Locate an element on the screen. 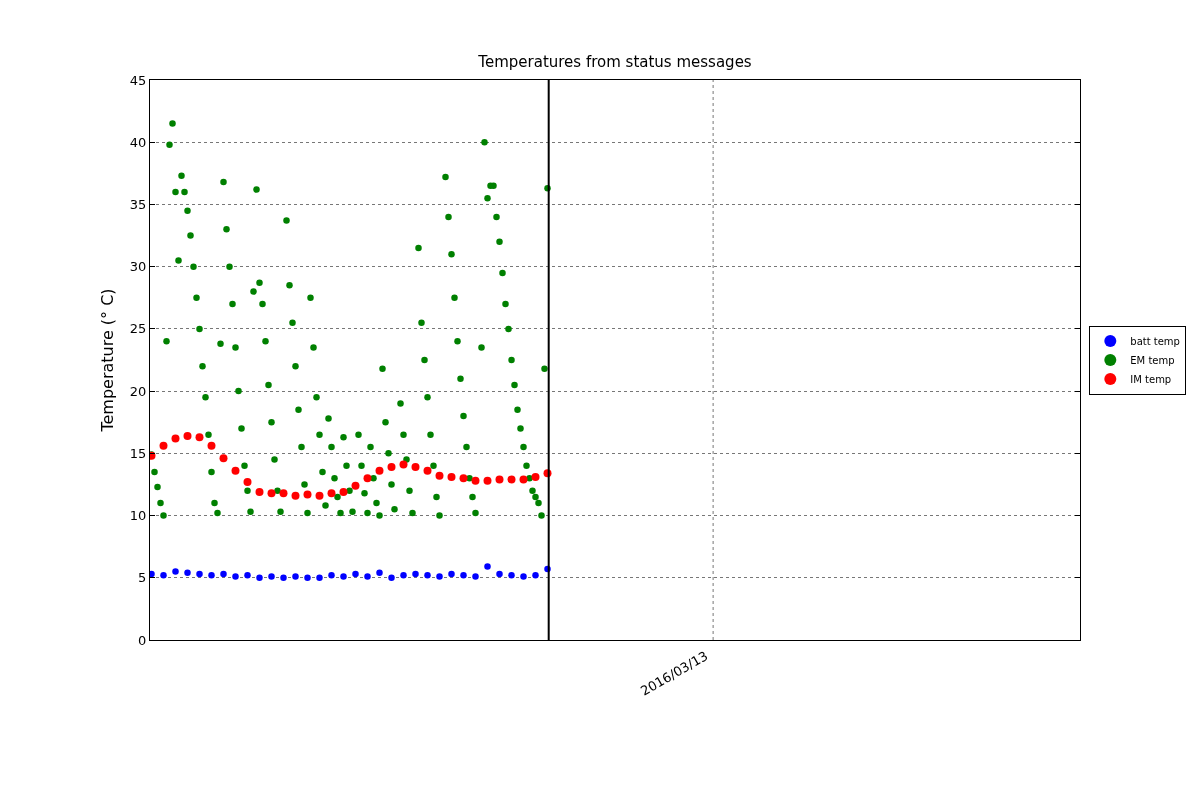 Image resolution: width=1200 pixels, height=800 pixels. legend-label: EM temp is located at coordinates (1152, 360).